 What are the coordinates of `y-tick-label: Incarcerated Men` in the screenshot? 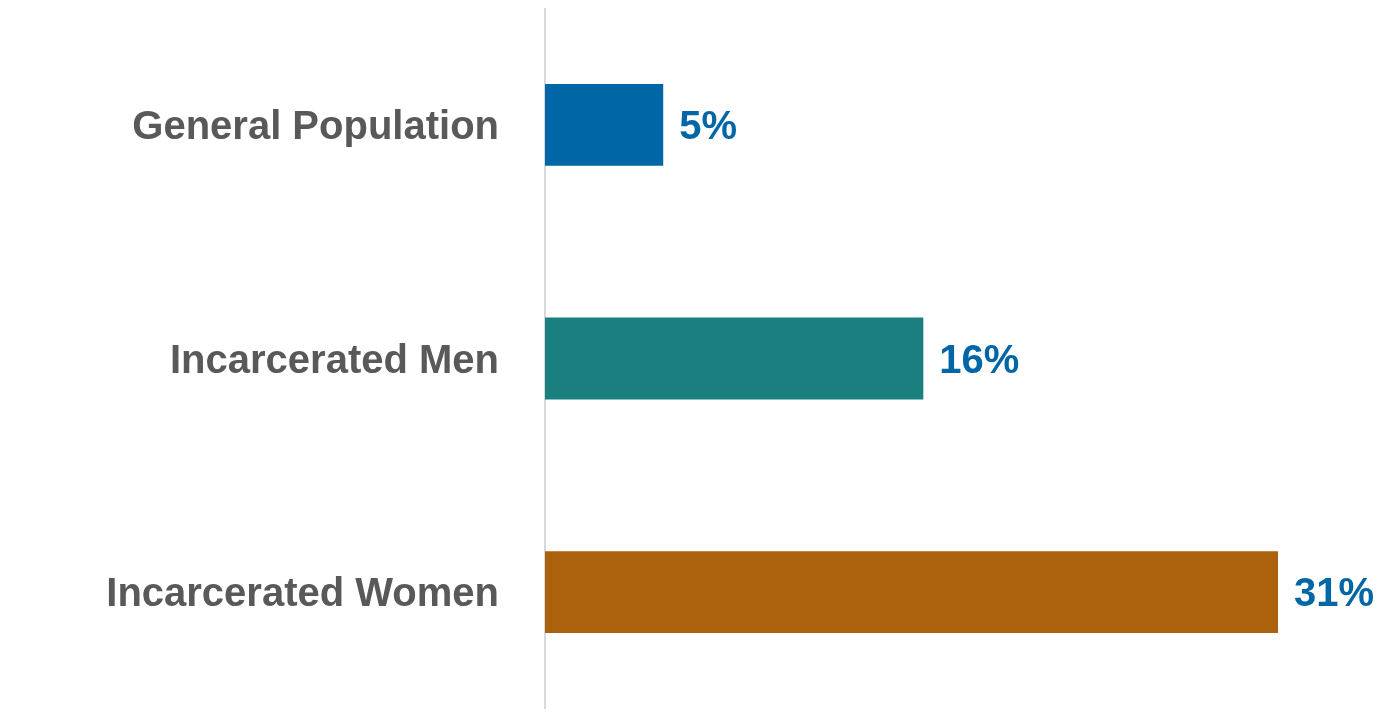 It's located at (334, 358).